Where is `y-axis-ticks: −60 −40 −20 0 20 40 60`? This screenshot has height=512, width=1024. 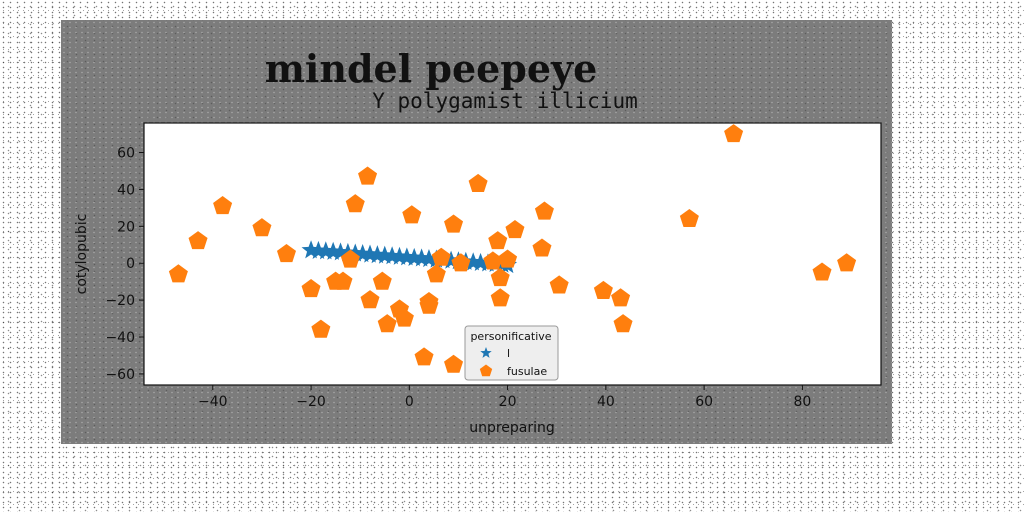 y-axis-ticks: −60 −40 −20 0 20 40 60 is located at coordinates (124, 264).